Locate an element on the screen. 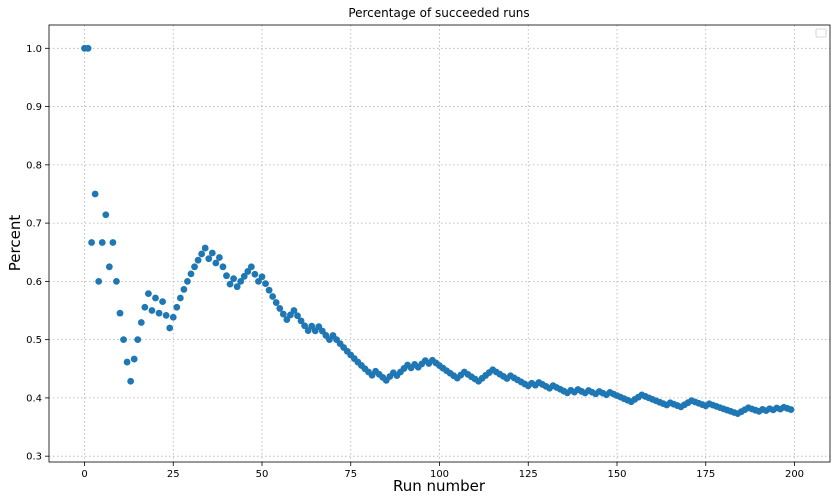 Image resolution: width=840 pixels, height=501 pixels. x-tick-label: 0 is located at coordinates (84, 474).